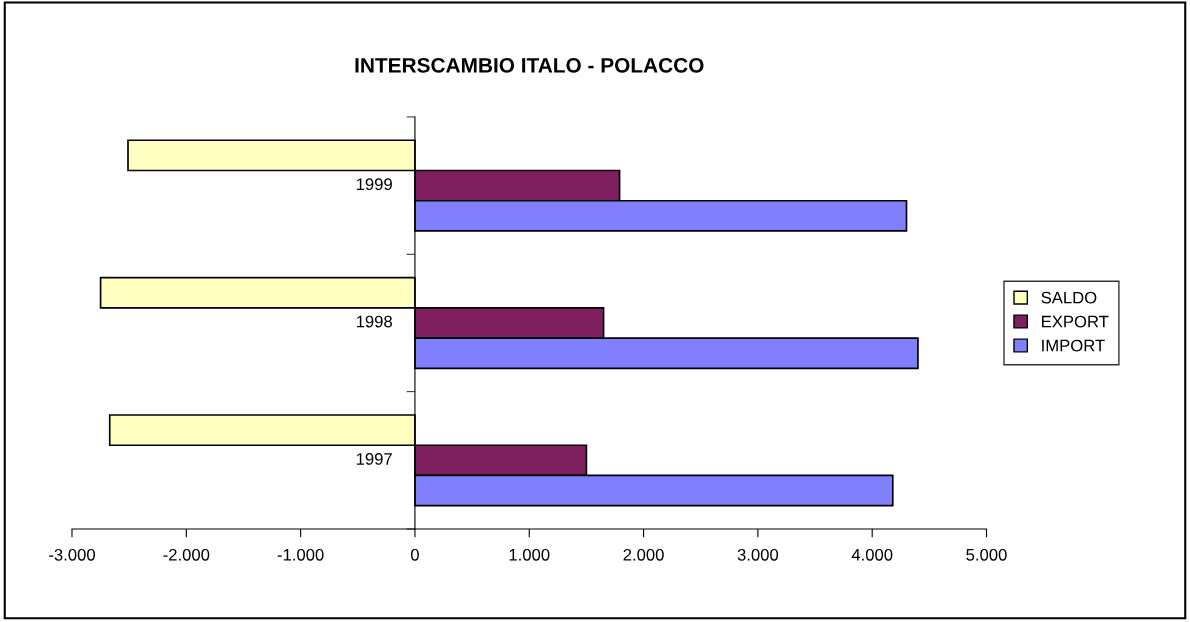  What do you see at coordinates (300, 554) in the screenshot?
I see `x-tick-label: -1.000` at bounding box center [300, 554].